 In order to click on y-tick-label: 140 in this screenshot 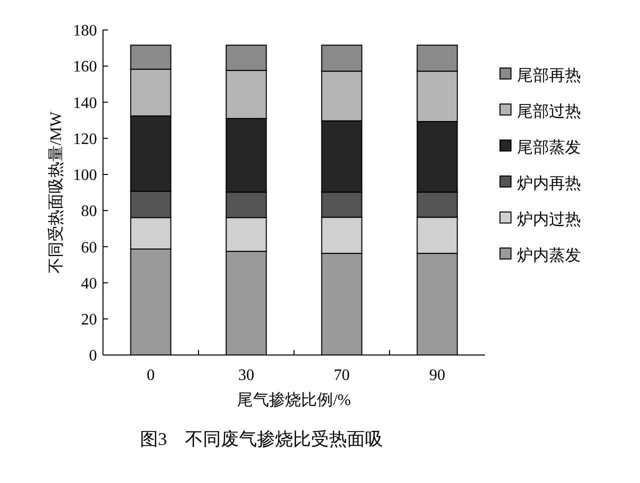, I will do `click(85, 103)`.